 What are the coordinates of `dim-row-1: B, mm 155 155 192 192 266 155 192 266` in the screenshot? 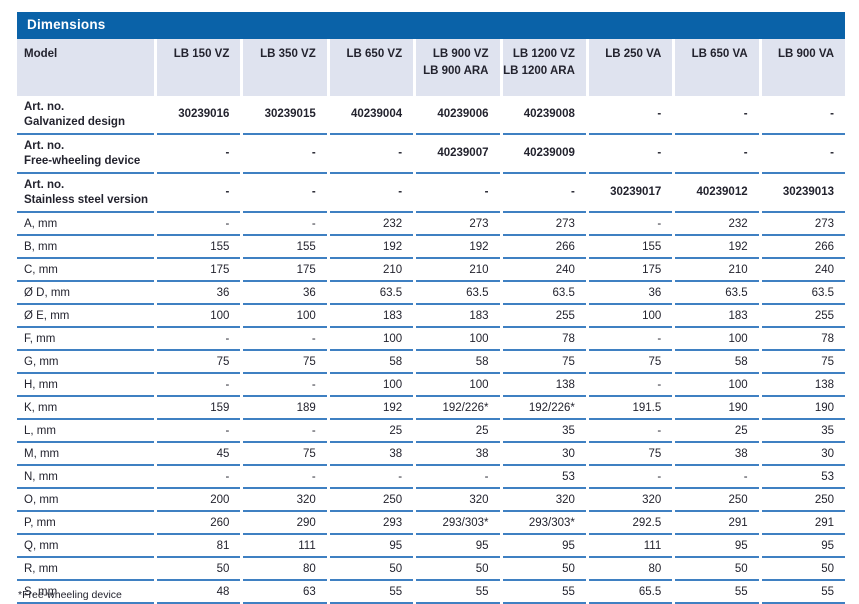 It's located at (431, 247).